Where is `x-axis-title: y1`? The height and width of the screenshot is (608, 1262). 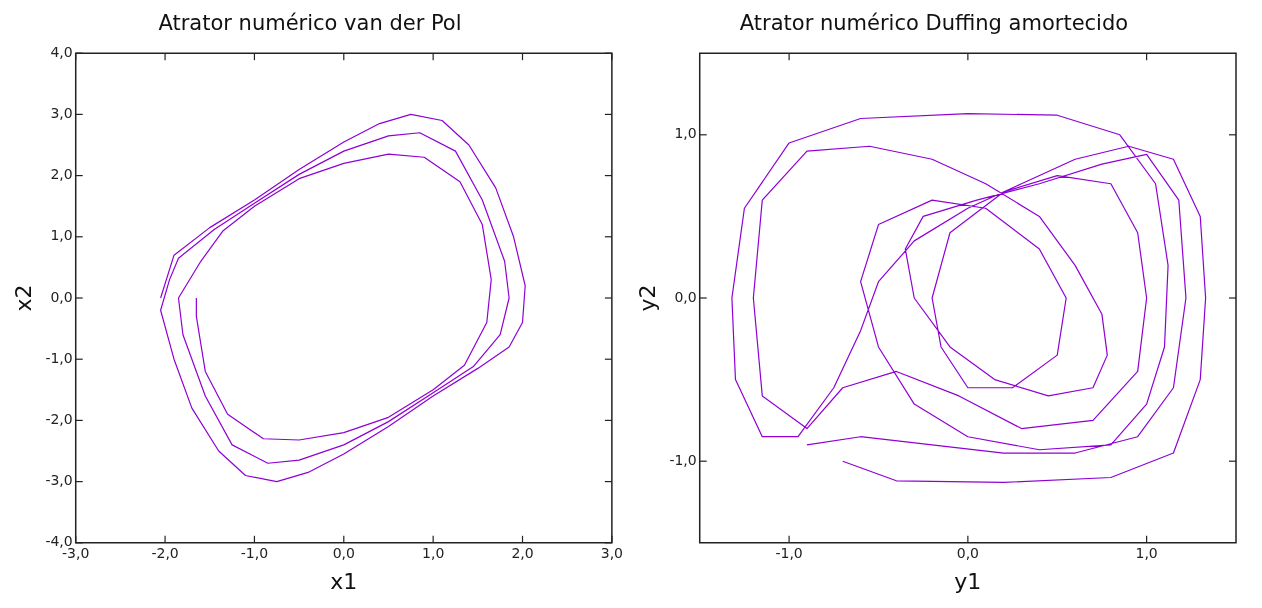 x-axis-title: y1 is located at coordinates (968, 581).